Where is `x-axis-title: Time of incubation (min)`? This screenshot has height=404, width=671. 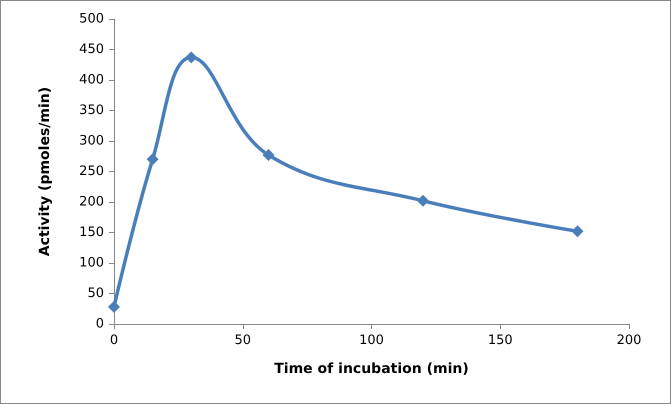 x-axis-title: Time of incubation (min) is located at coordinates (371, 369).